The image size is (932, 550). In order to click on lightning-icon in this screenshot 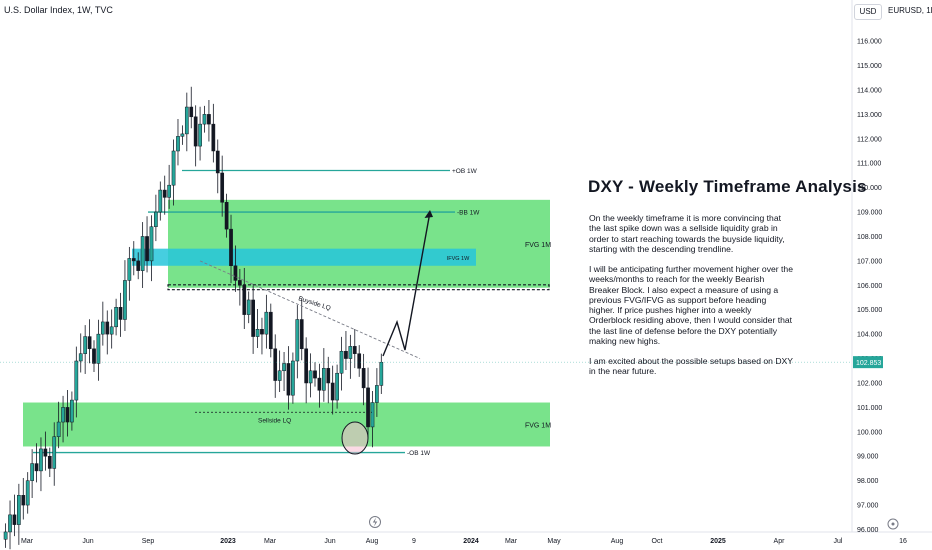, I will do `click(375, 522)`.